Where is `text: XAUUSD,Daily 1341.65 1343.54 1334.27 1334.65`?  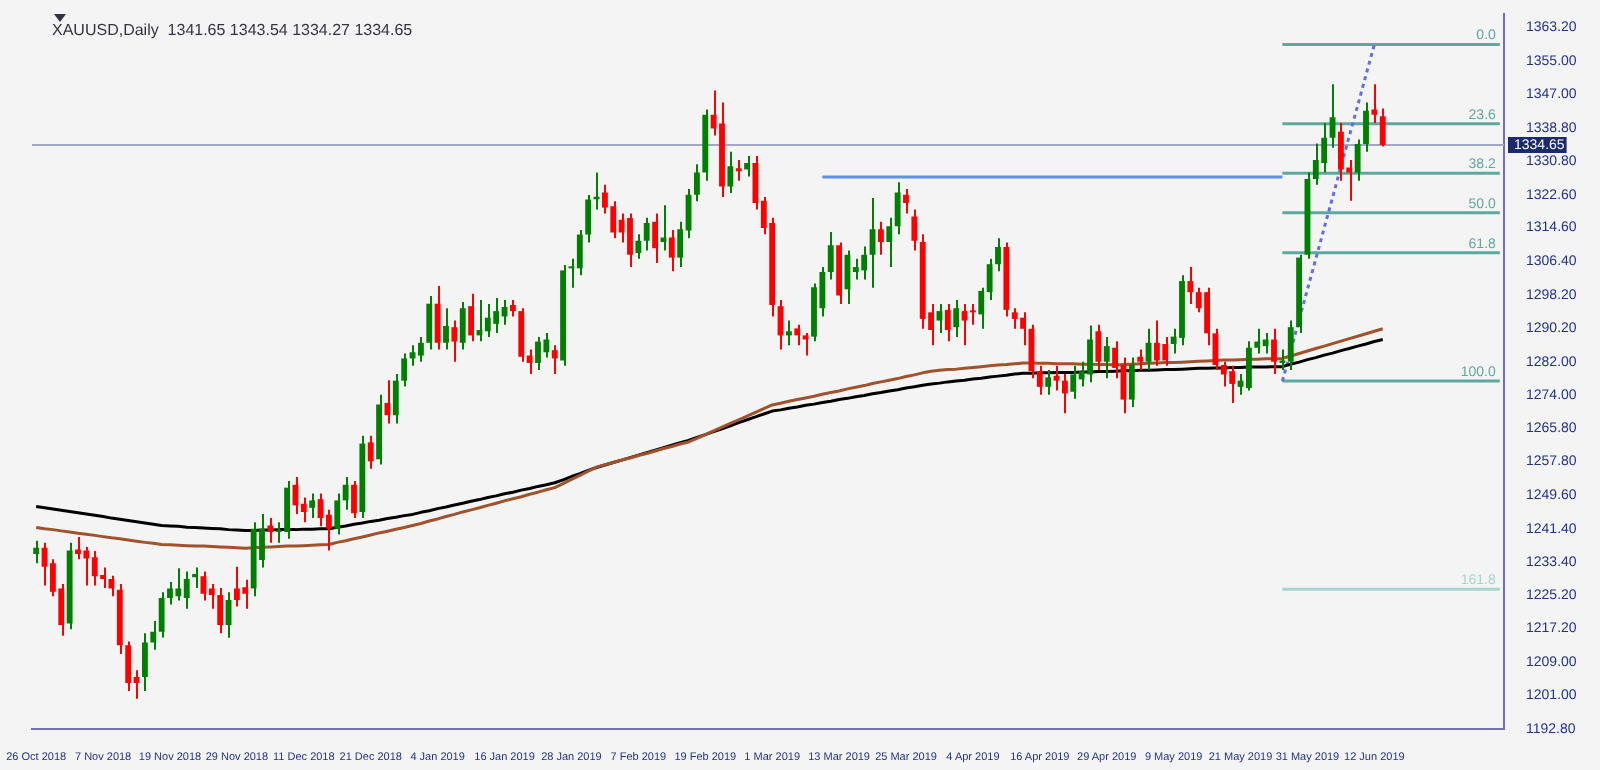
text: XAUUSD,Daily 1341.65 1343.54 1334.27 1334.65 is located at coordinates (233, 29).